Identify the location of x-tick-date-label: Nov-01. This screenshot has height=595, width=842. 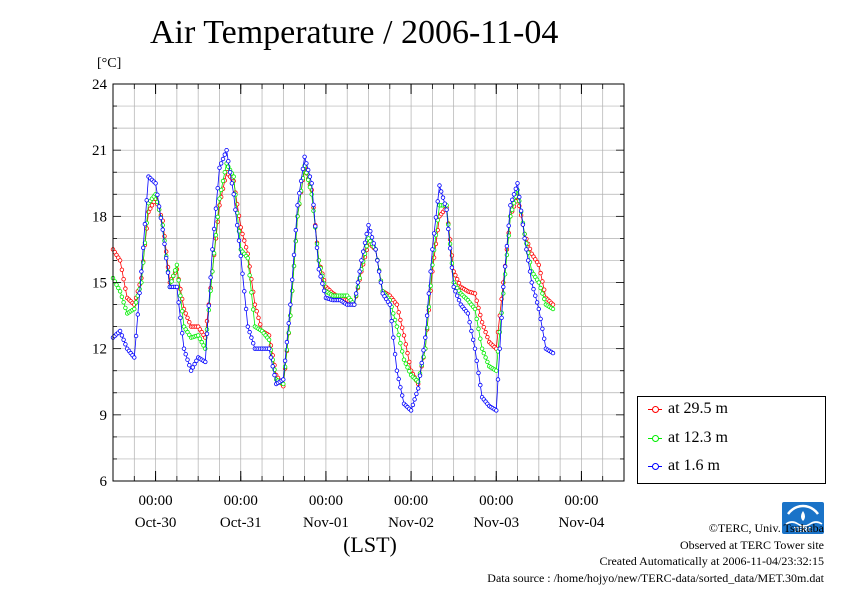
(326, 523).